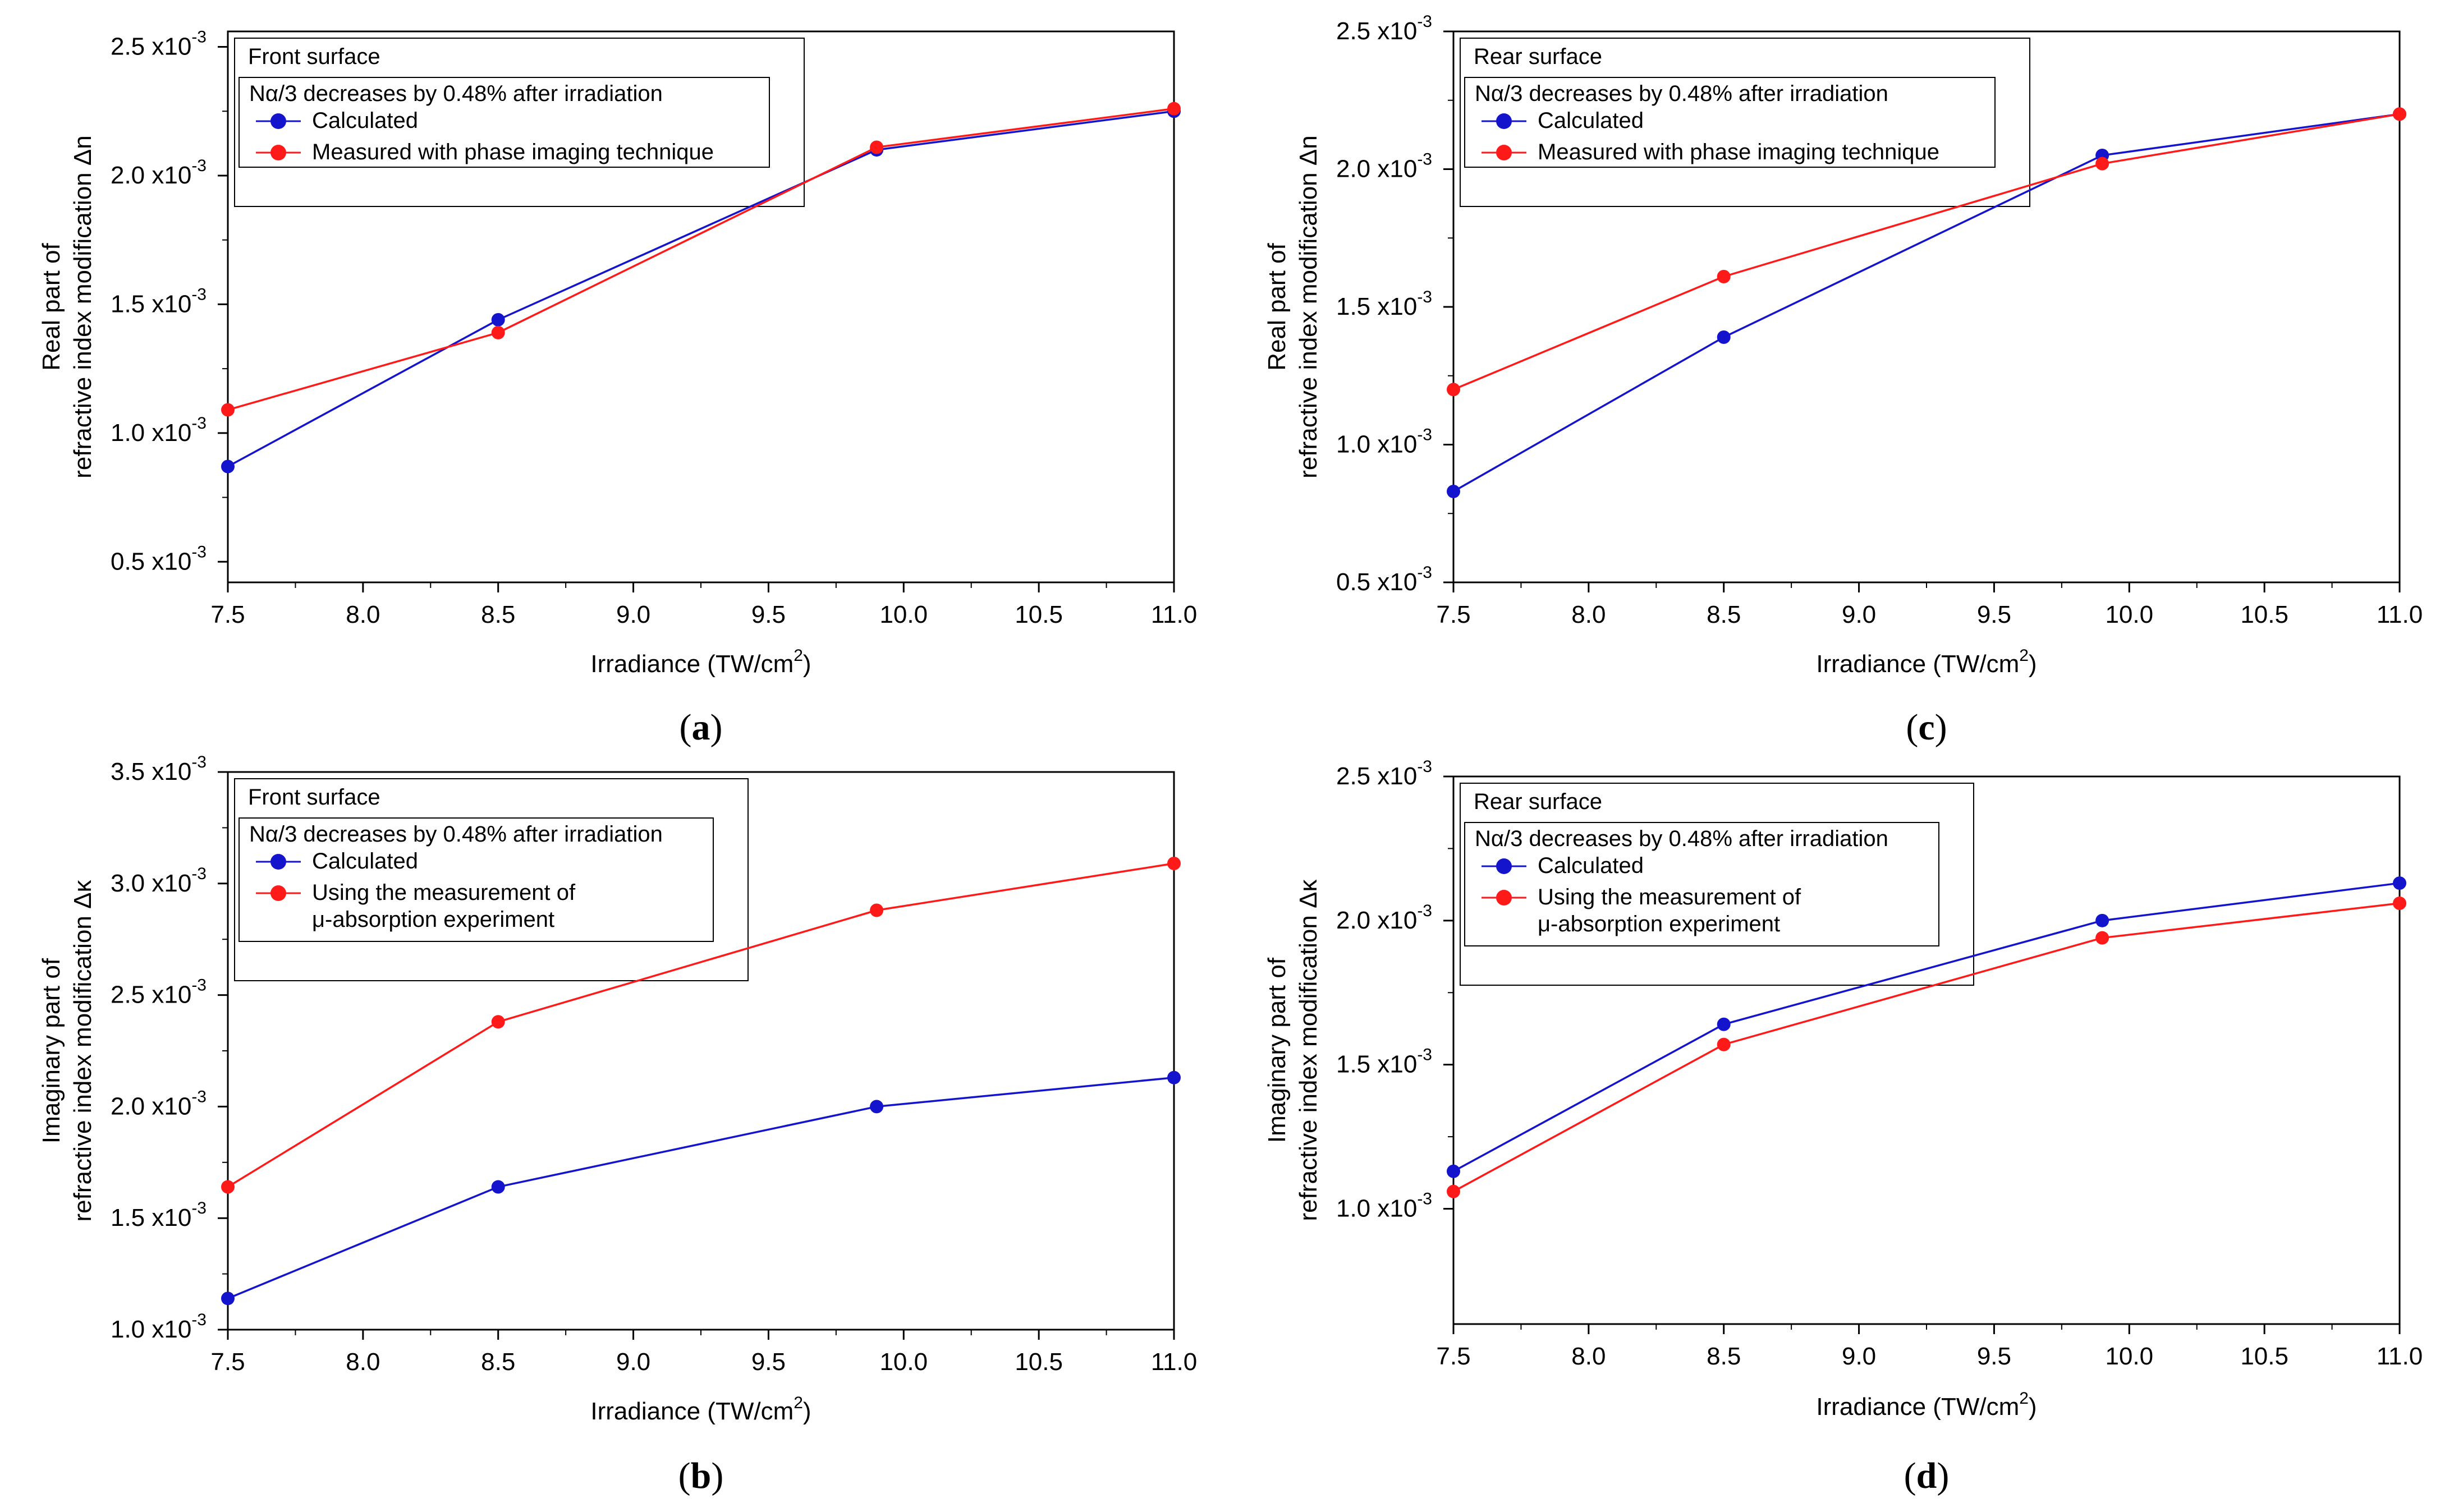 The image size is (2440, 1512). What do you see at coordinates (278, 893) in the screenshot?
I see `legend-marker-measured` at bounding box center [278, 893].